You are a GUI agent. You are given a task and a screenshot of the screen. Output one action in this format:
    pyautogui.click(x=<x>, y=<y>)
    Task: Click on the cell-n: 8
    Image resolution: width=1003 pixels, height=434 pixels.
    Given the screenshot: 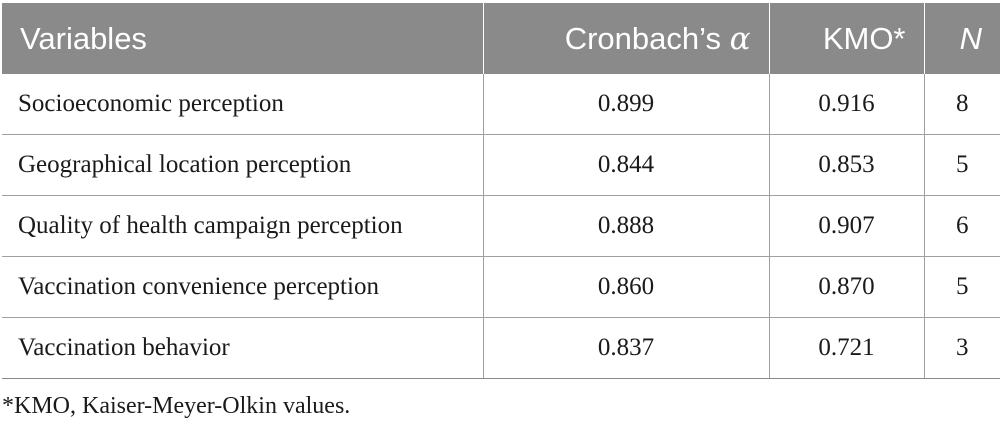 What is the action you would take?
    pyautogui.click(x=961, y=104)
    